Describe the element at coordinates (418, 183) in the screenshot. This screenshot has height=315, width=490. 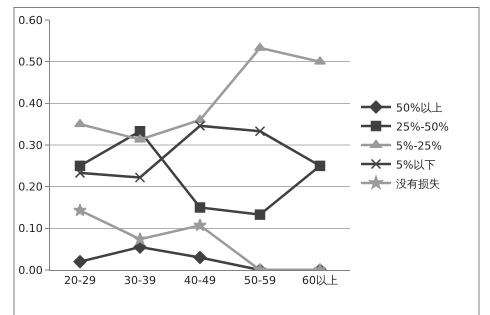
I see `legend-label: 没有损失` at that location.